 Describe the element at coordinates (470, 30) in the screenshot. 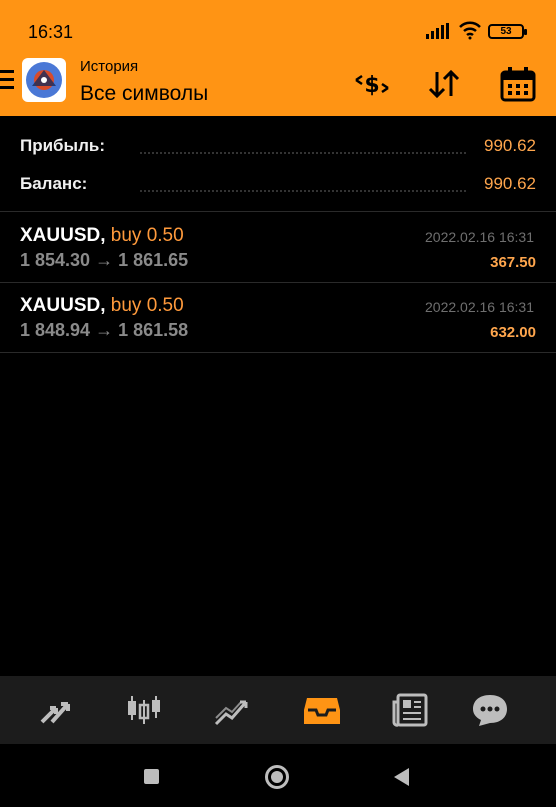

I see `wifi-icon` at that location.